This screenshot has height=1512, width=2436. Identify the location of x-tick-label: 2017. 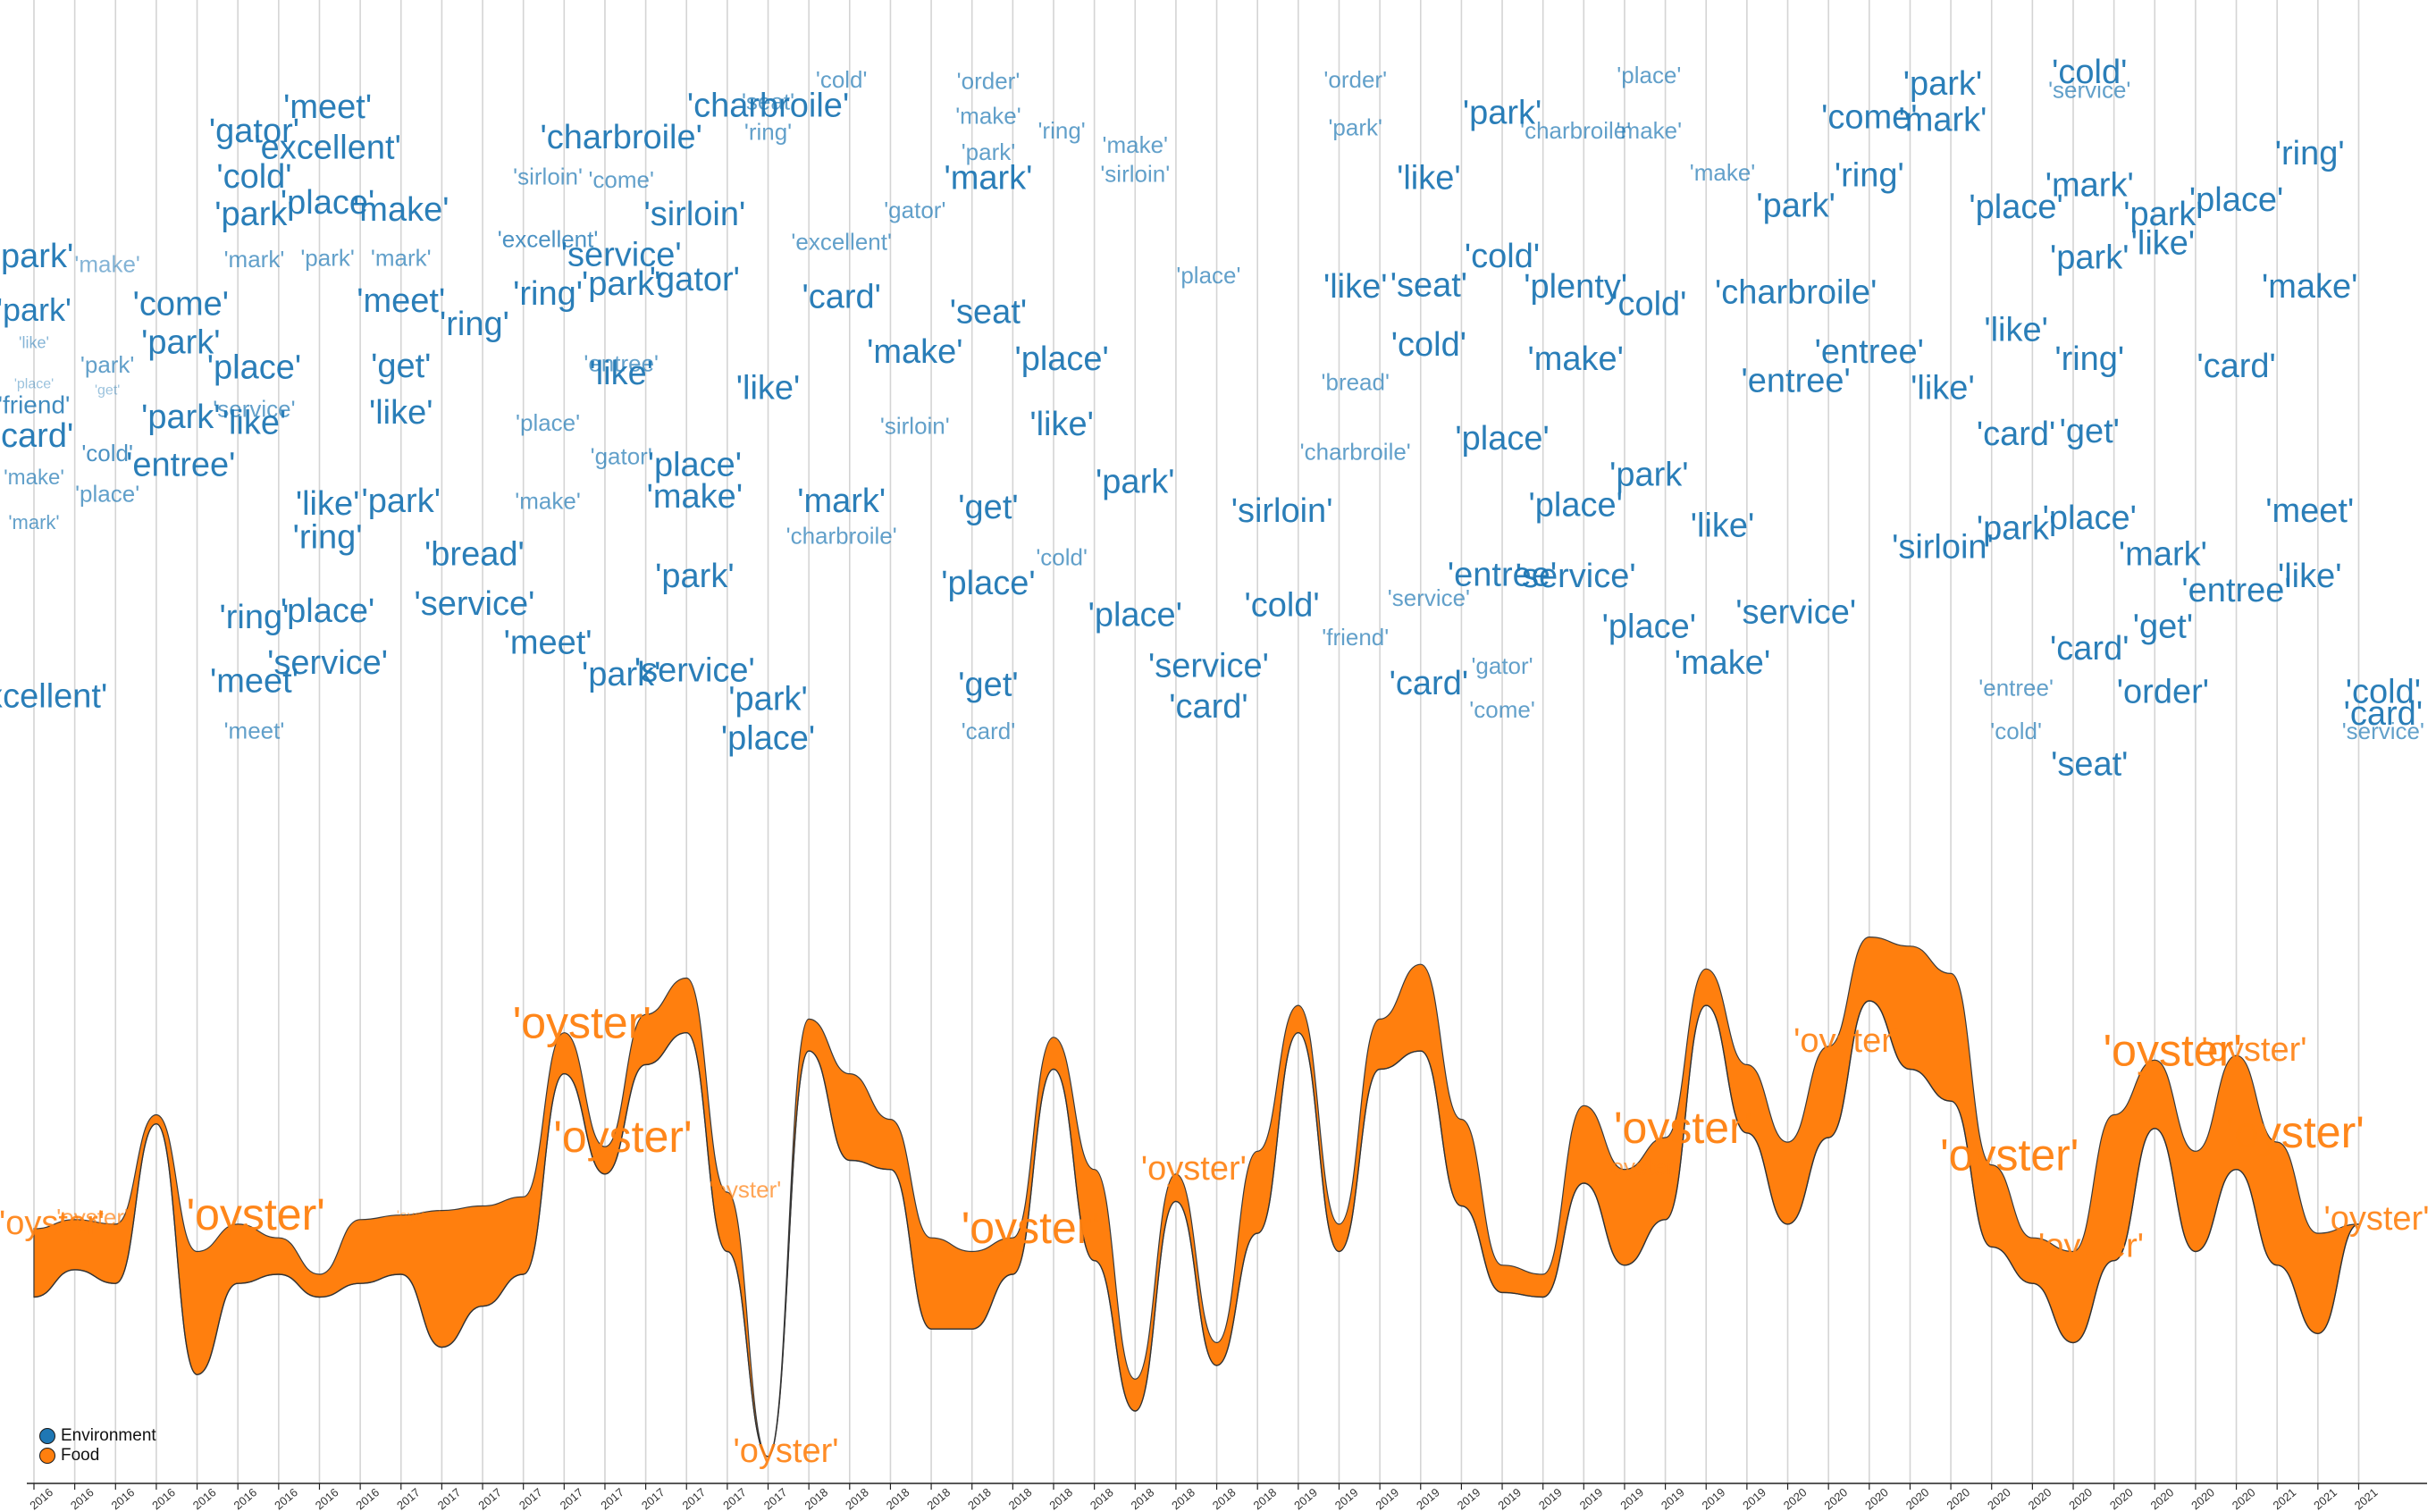
(408, 1498).